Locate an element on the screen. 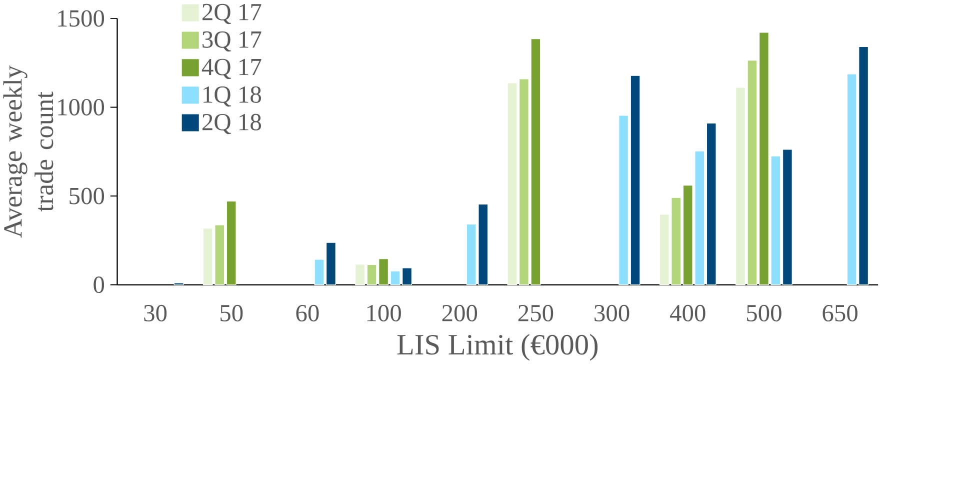  y-axis-title: Average weekly trade count is located at coordinates (28, 152).